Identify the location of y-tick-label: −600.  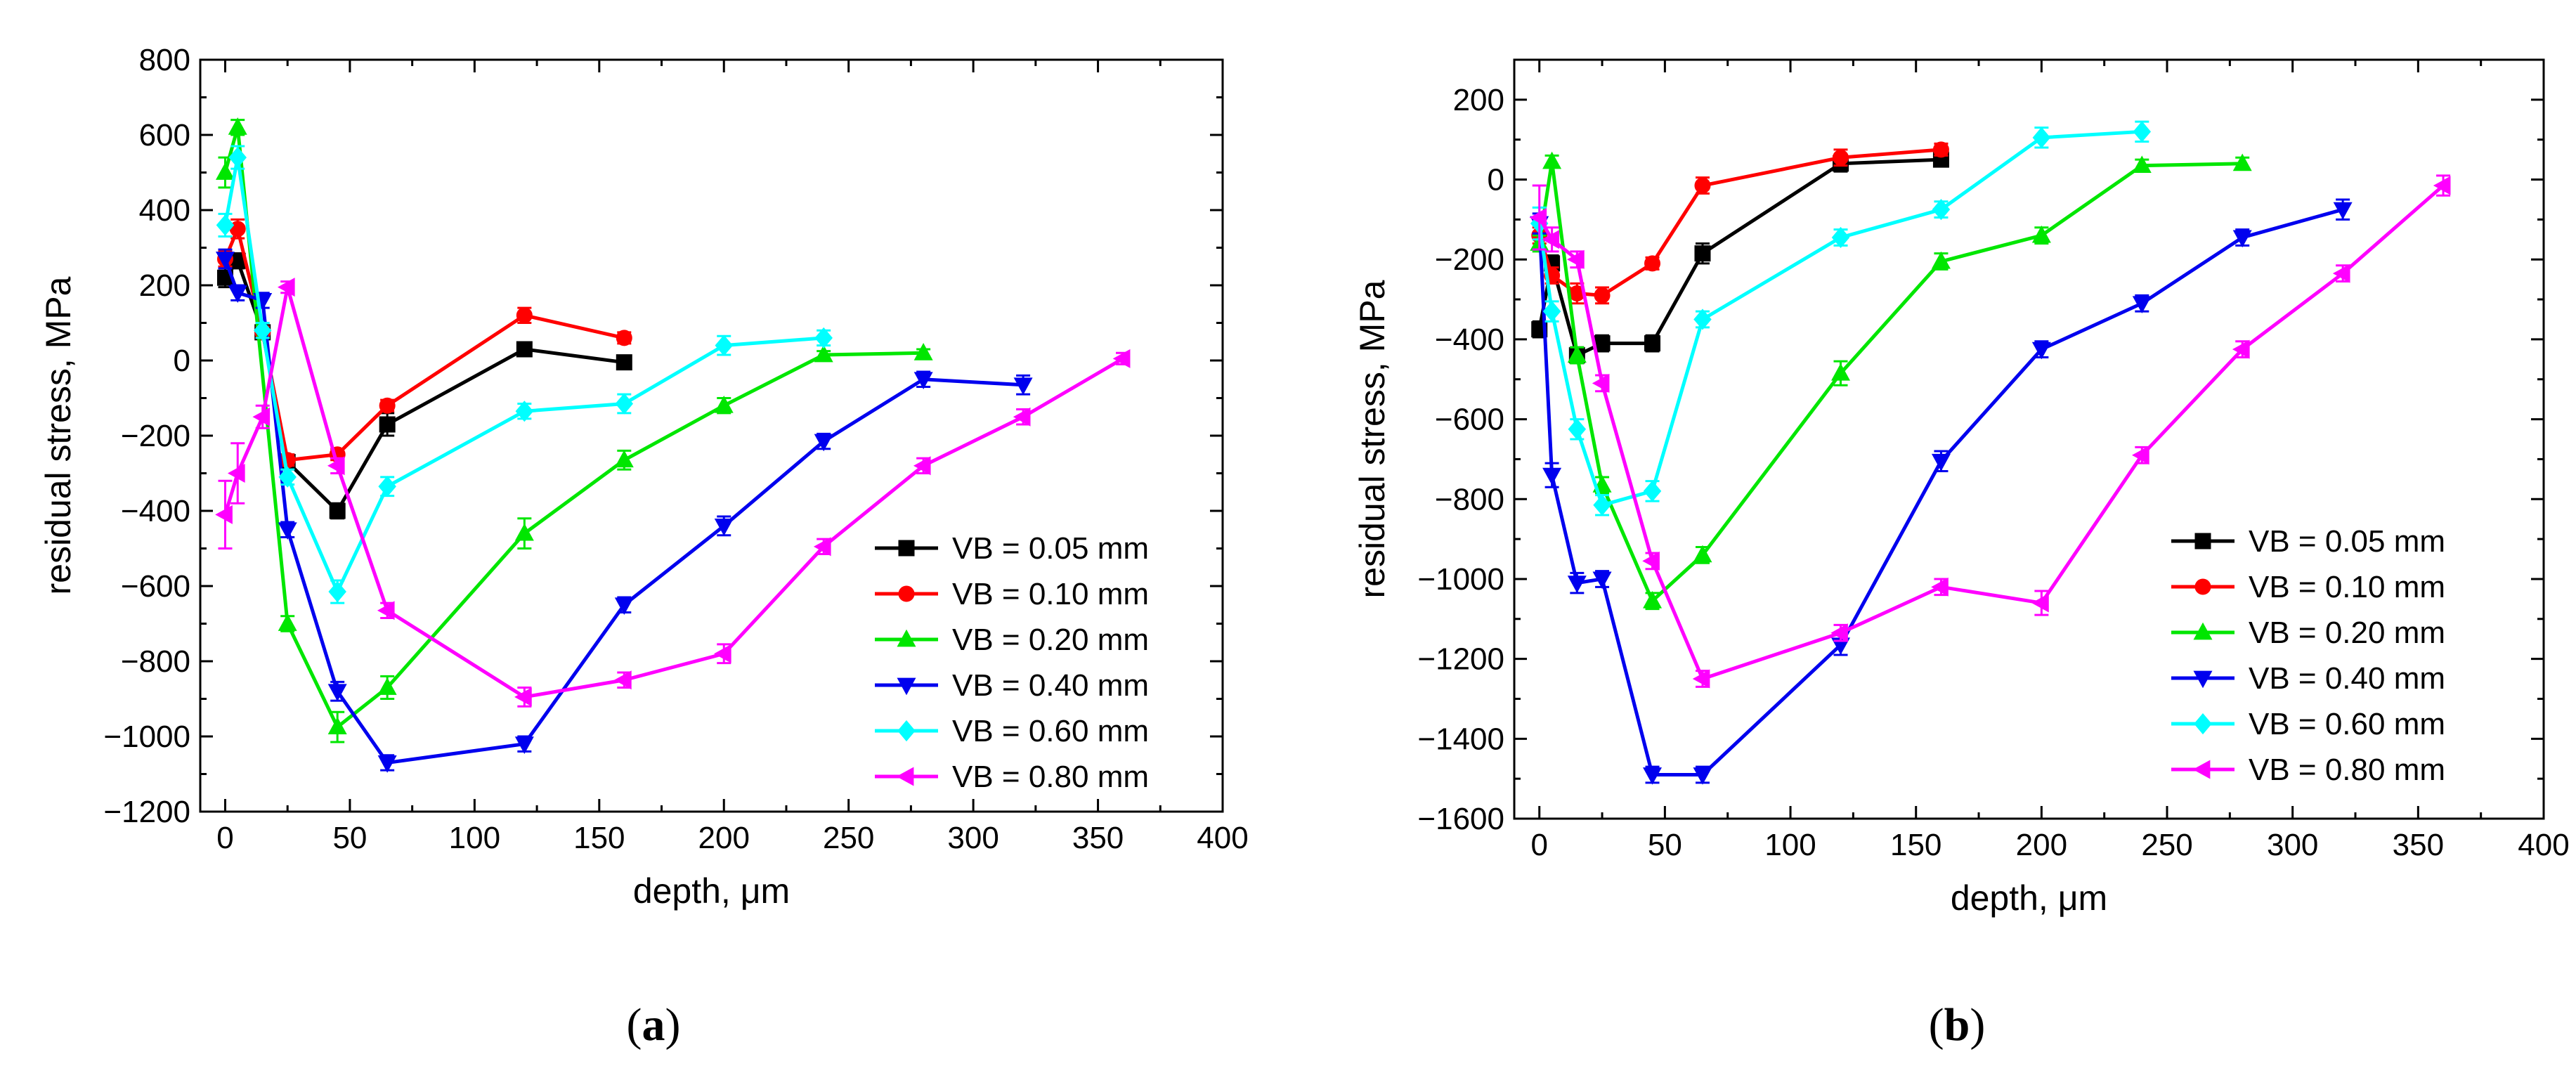
(1469, 420).